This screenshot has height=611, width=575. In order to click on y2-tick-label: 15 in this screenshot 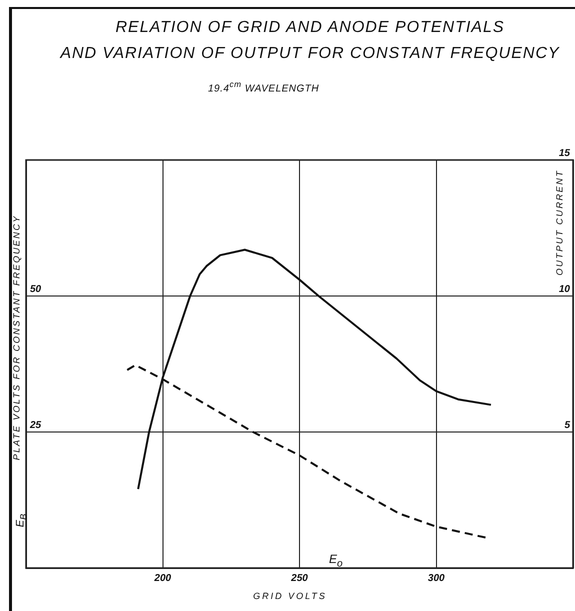, I will do `click(564, 153)`.